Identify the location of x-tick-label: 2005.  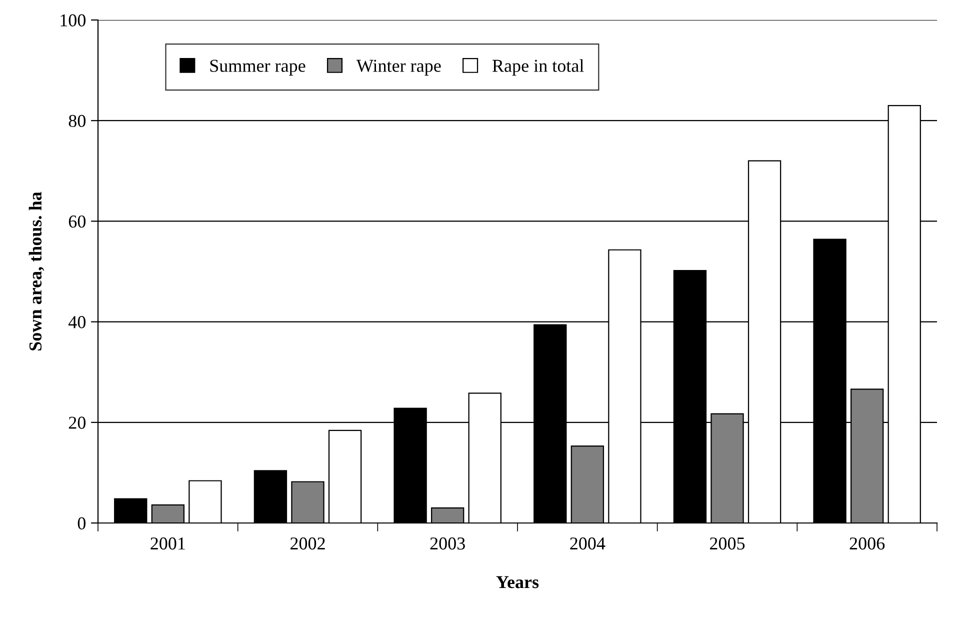
(727, 543).